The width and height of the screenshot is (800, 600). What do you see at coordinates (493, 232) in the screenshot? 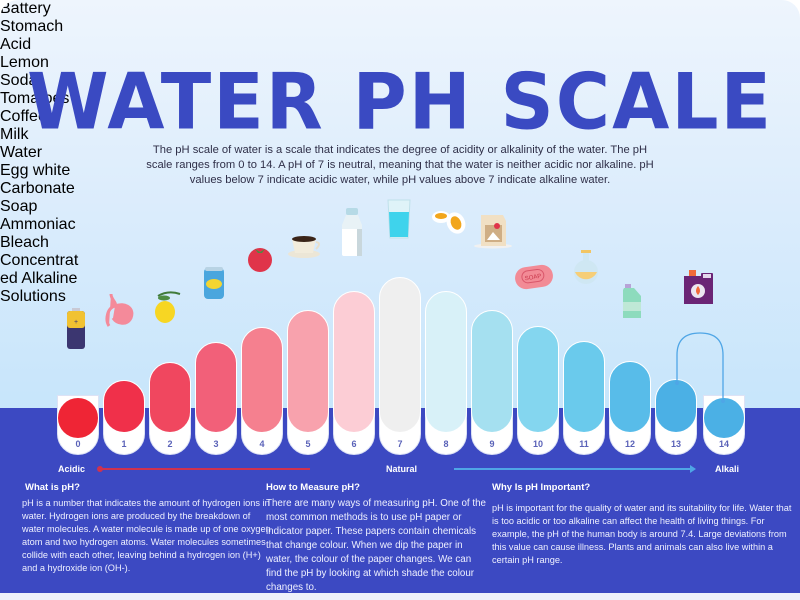
I see `carbonate-box-icon` at bounding box center [493, 232].